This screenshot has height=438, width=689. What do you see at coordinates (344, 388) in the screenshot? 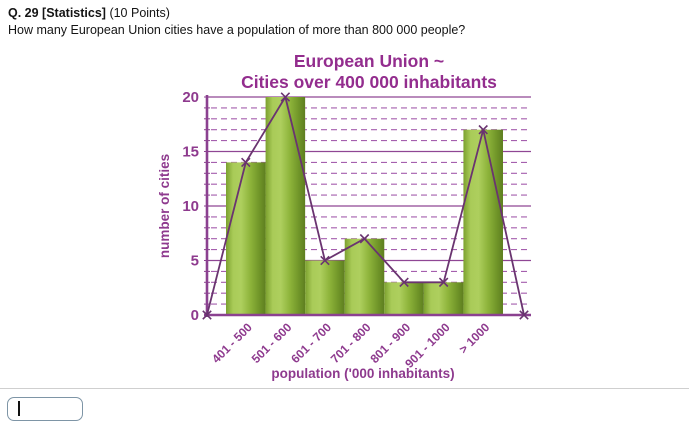
I see `divider-line` at bounding box center [344, 388].